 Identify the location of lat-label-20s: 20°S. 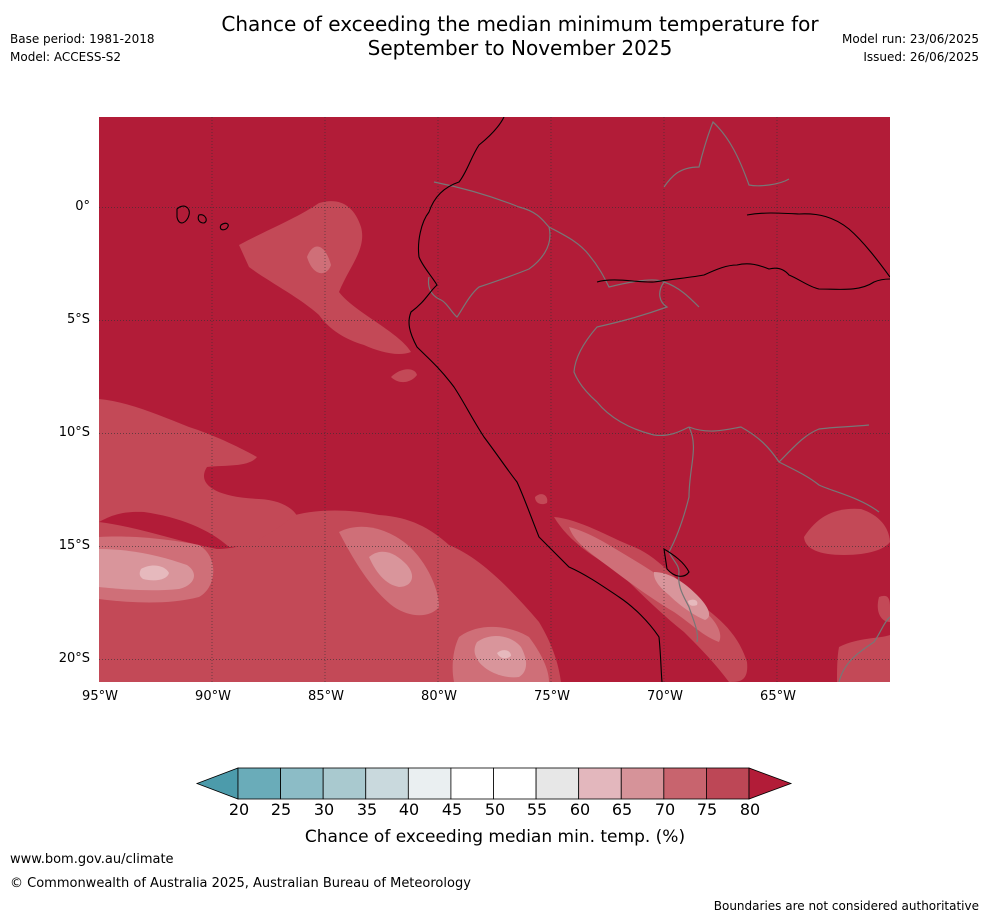
(74, 658).